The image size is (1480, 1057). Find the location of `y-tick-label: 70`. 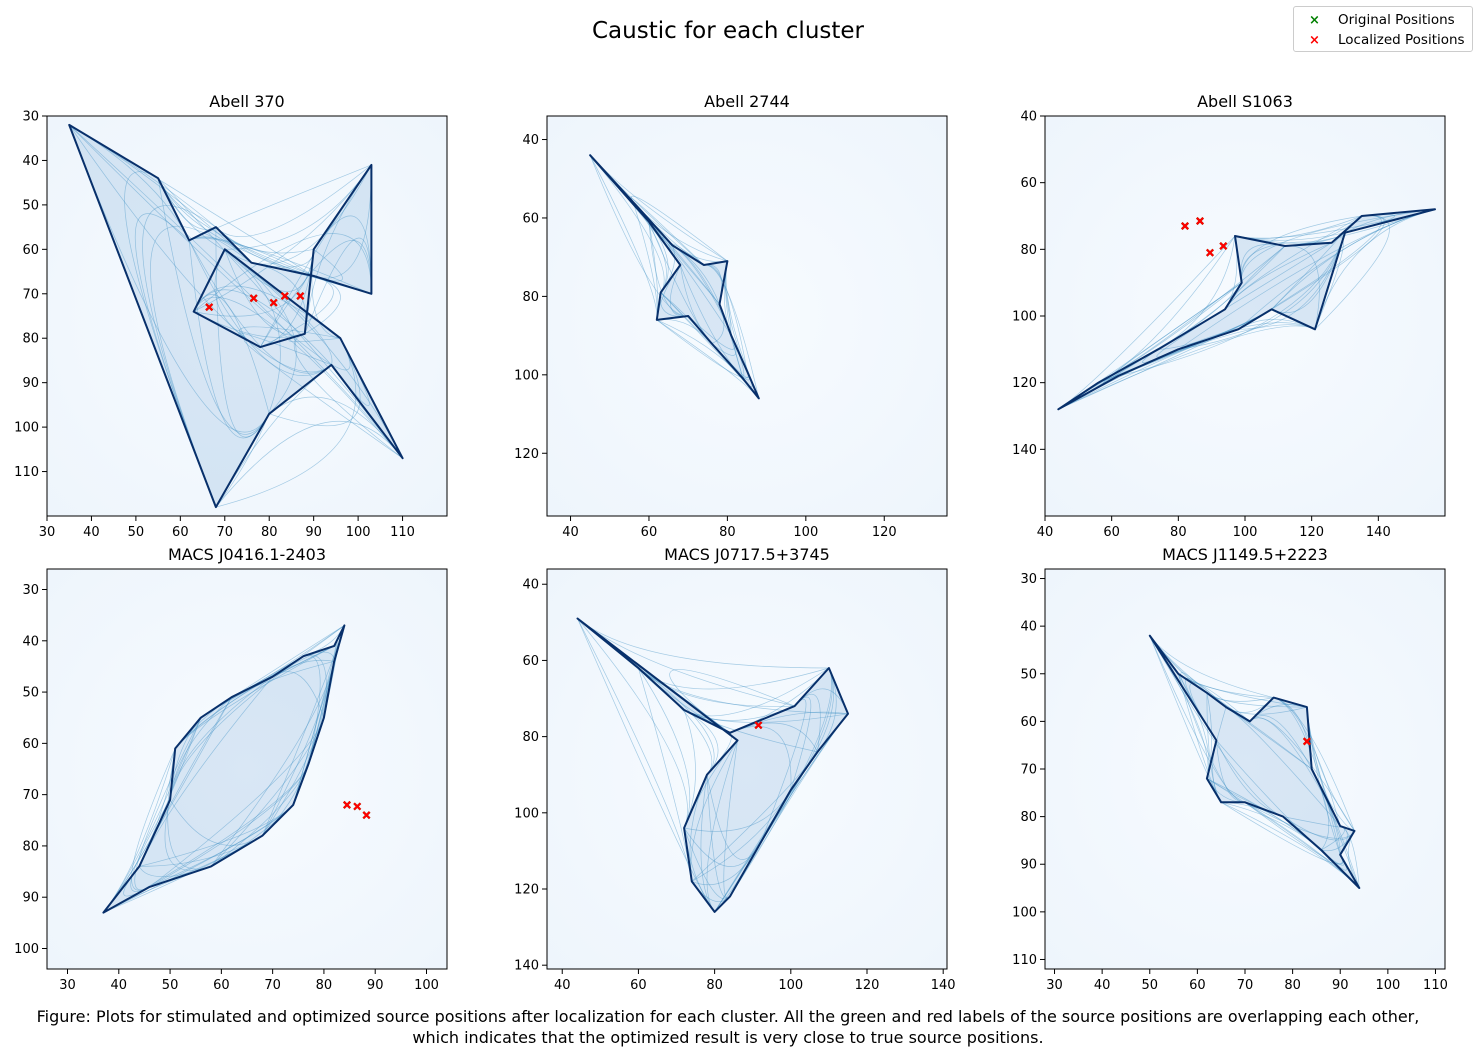

y-tick-label: 70 is located at coordinates (30, 294).